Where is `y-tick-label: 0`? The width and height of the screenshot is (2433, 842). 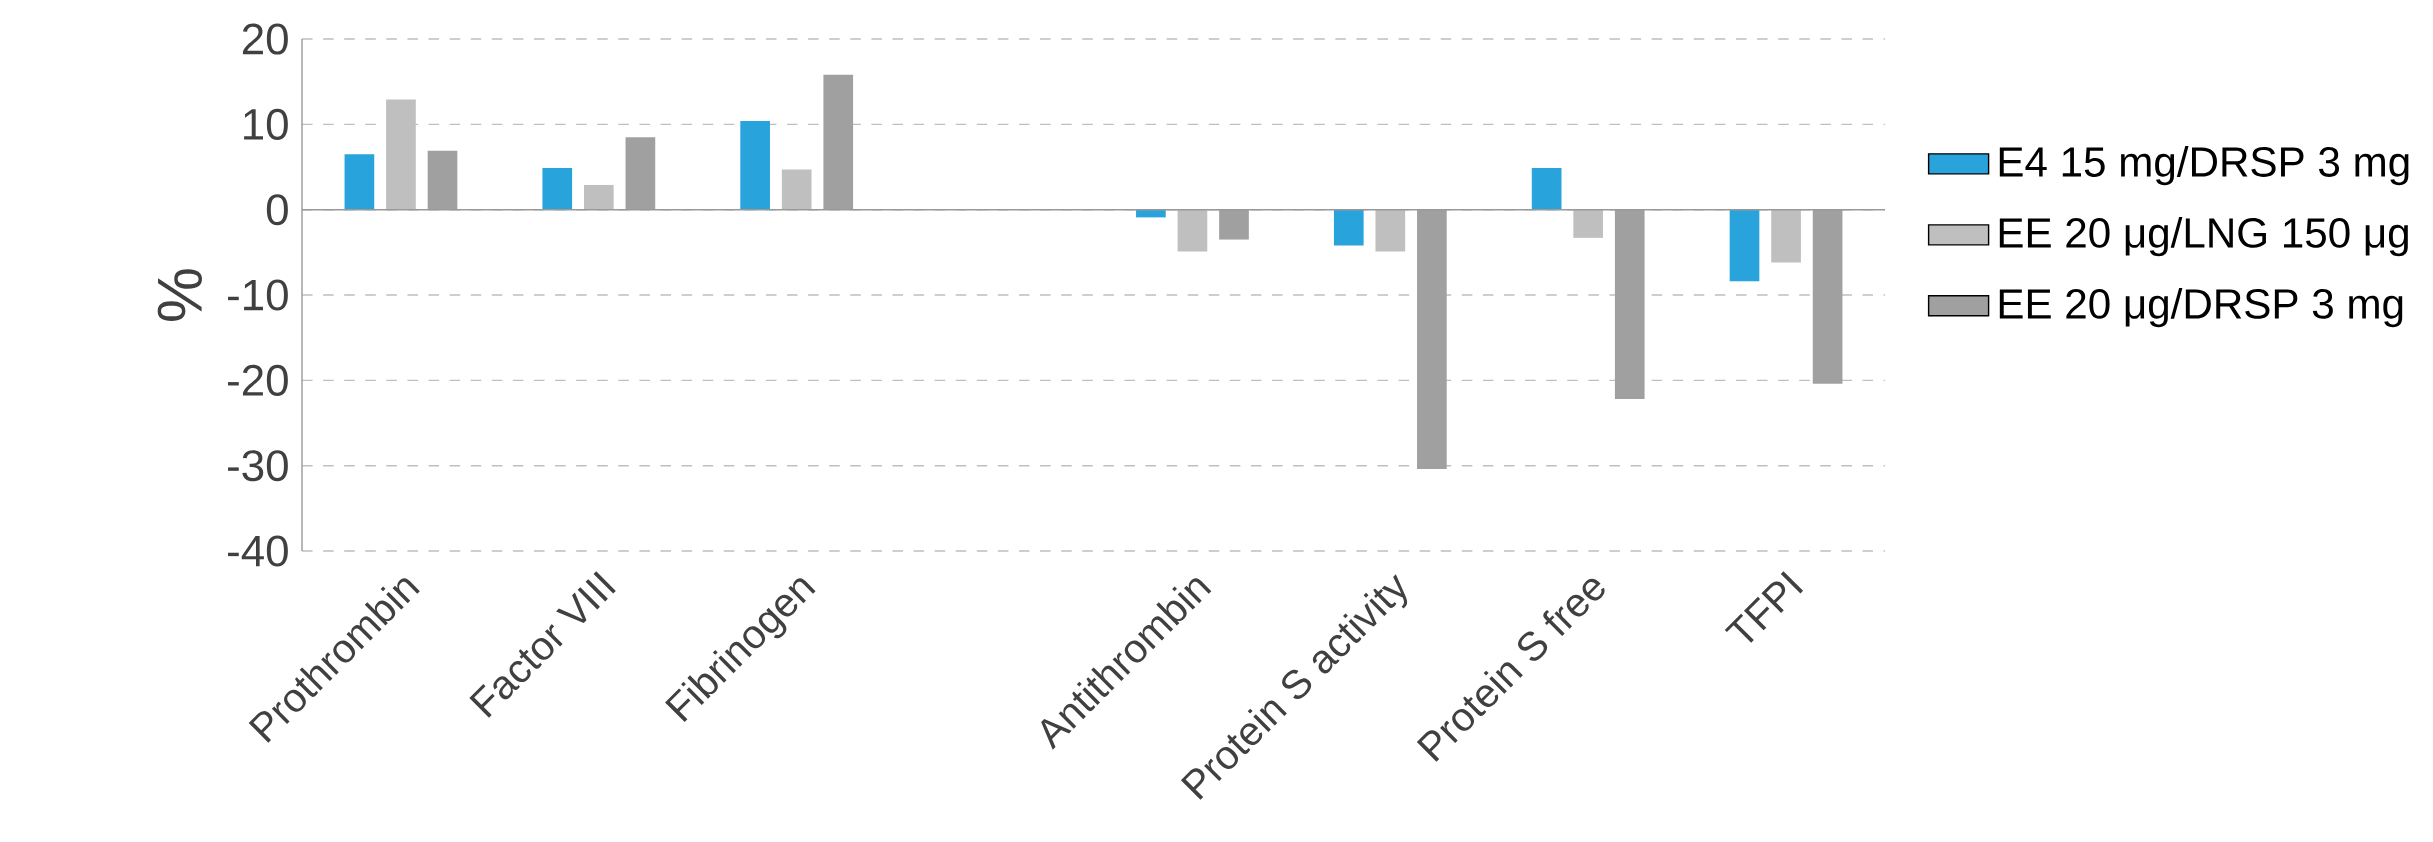 y-tick-label: 0 is located at coordinates (277, 210).